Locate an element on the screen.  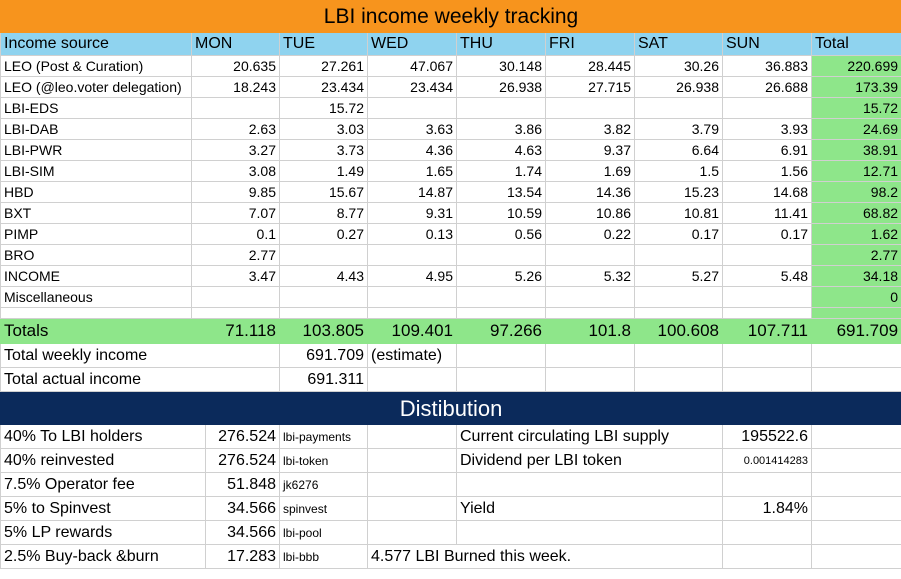
day-value-cell: 0.1 is located at coordinates (235, 234).